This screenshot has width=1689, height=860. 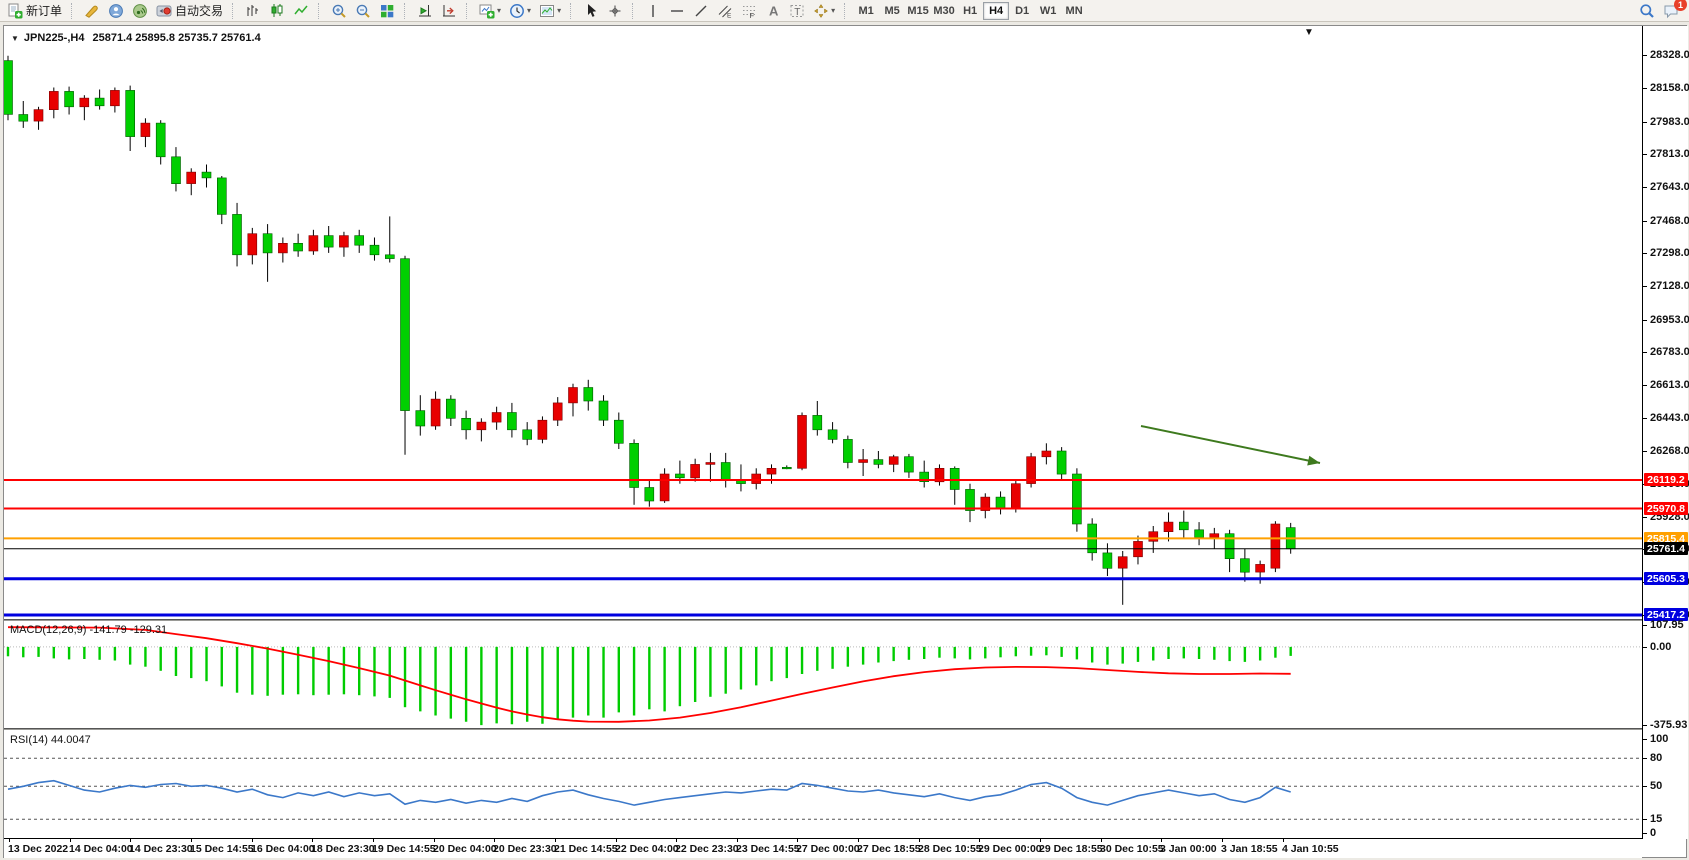 What do you see at coordinates (749, 11) in the screenshot?
I see `fibonacci-button: F` at bounding box center [749, 11].